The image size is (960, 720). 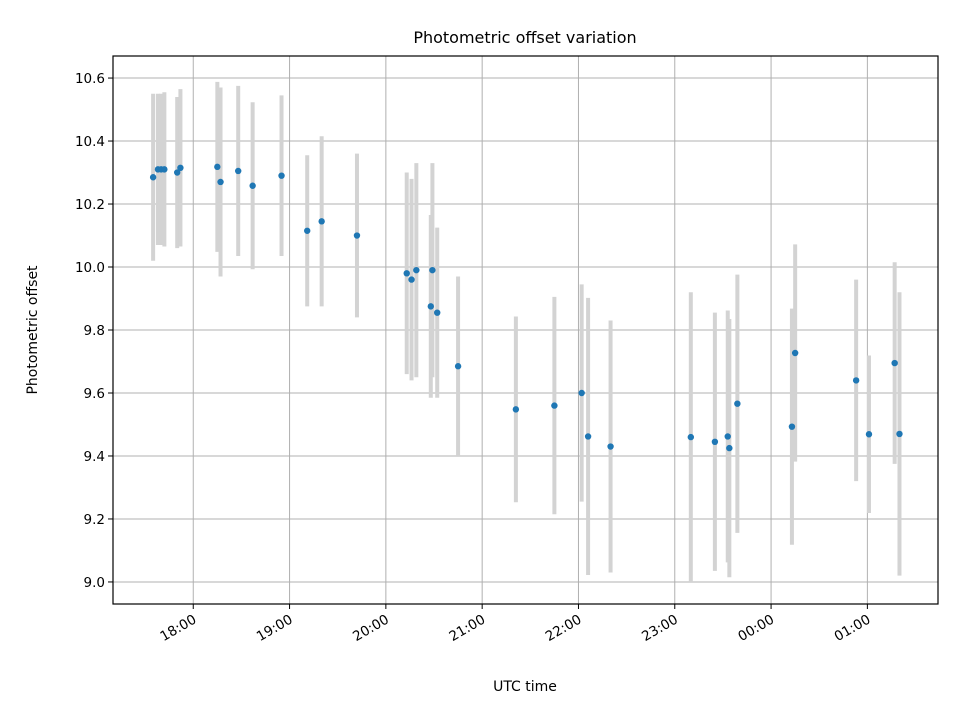 What do you see at coordinates (94, 457) in the screenshot?
I see `y-tick-label: 9.4` at bounding box center [94, 457].